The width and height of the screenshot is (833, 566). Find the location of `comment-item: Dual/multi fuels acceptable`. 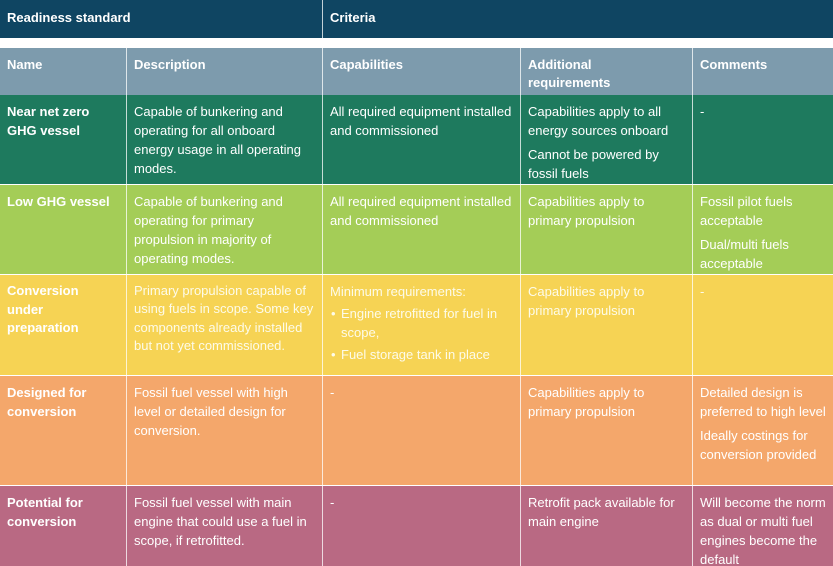

comment-item: Dual/multi fuels acceptable is located at coordinates (744, 254).